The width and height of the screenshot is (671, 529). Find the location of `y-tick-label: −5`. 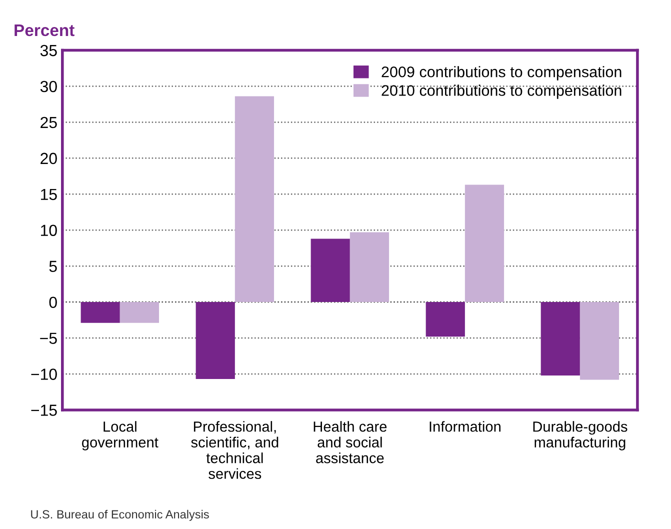

y-tick-label: −5 is located at coordinates (48, 338).